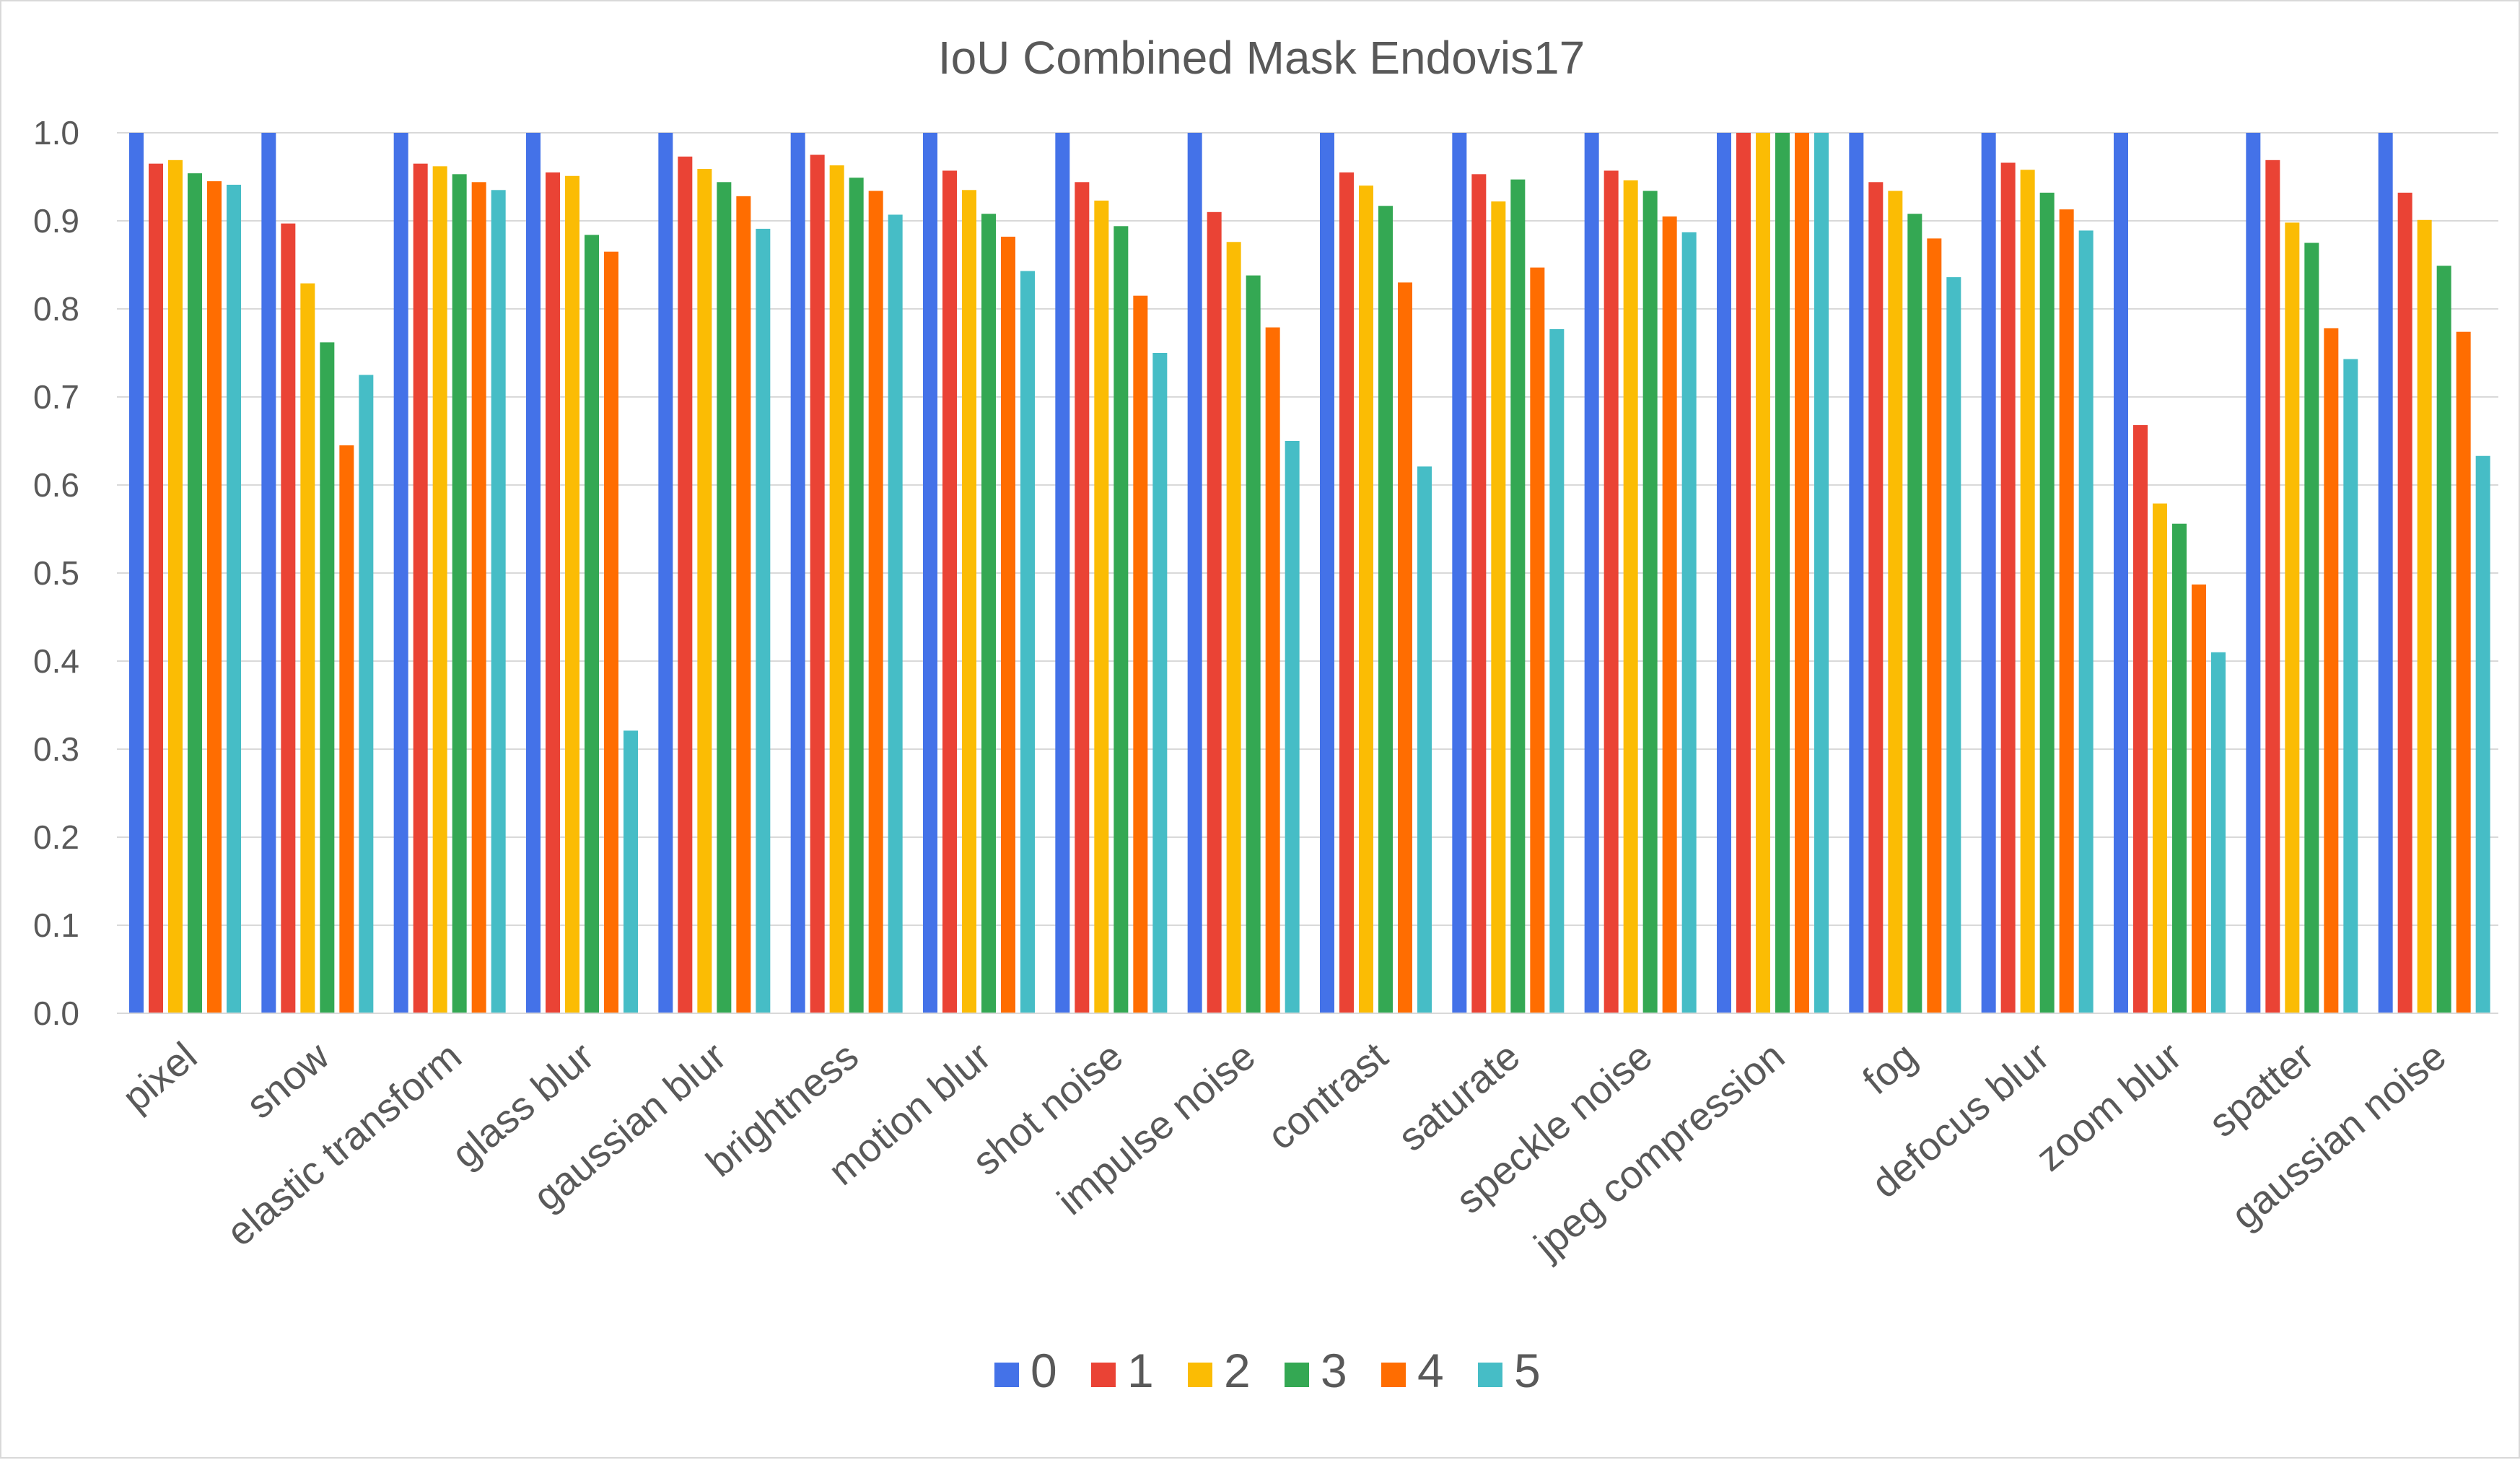  Describe the element at coordinates (1261, 58) in the screenshot. I see `chart-title: IoU Combined Mask Endovis17` at that location.